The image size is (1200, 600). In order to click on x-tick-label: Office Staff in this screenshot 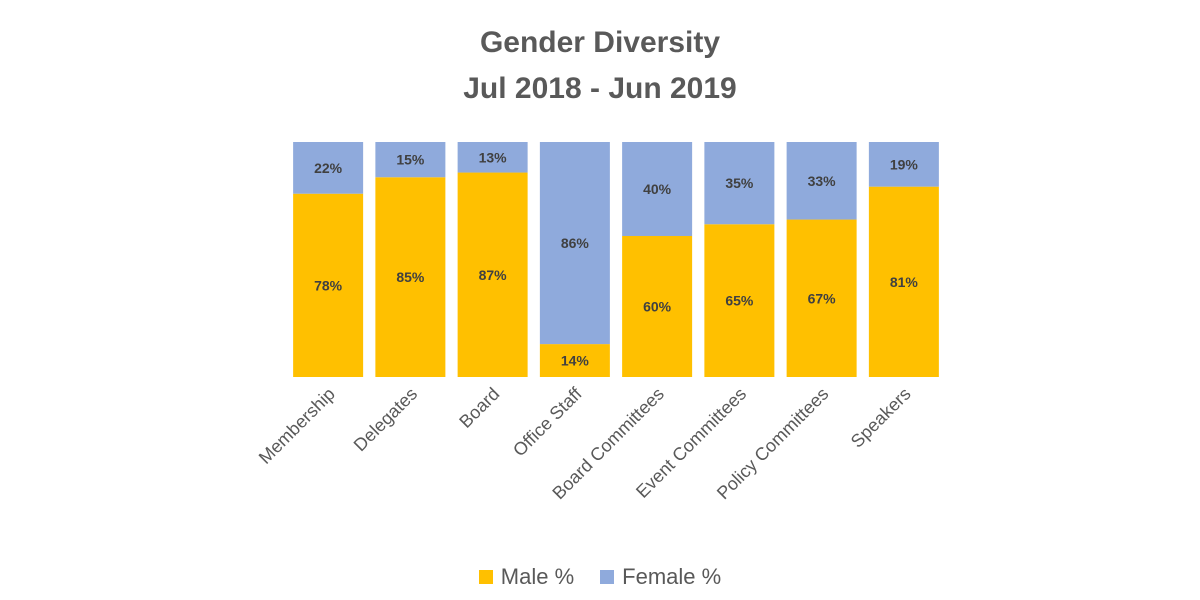, I will do `click(547, 421)`.